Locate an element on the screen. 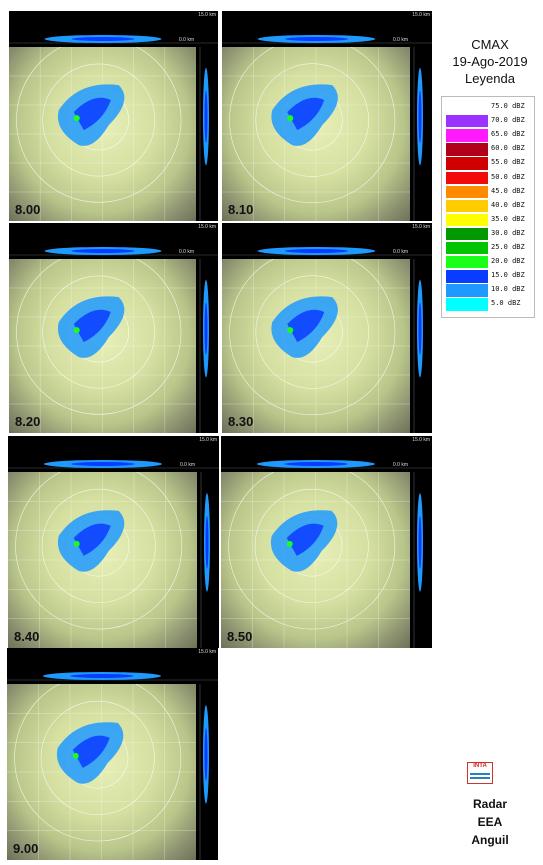 The width and height of the screenshot is (543, 865). panel-time-label: 8.40 is located at coordinates (27, 636).